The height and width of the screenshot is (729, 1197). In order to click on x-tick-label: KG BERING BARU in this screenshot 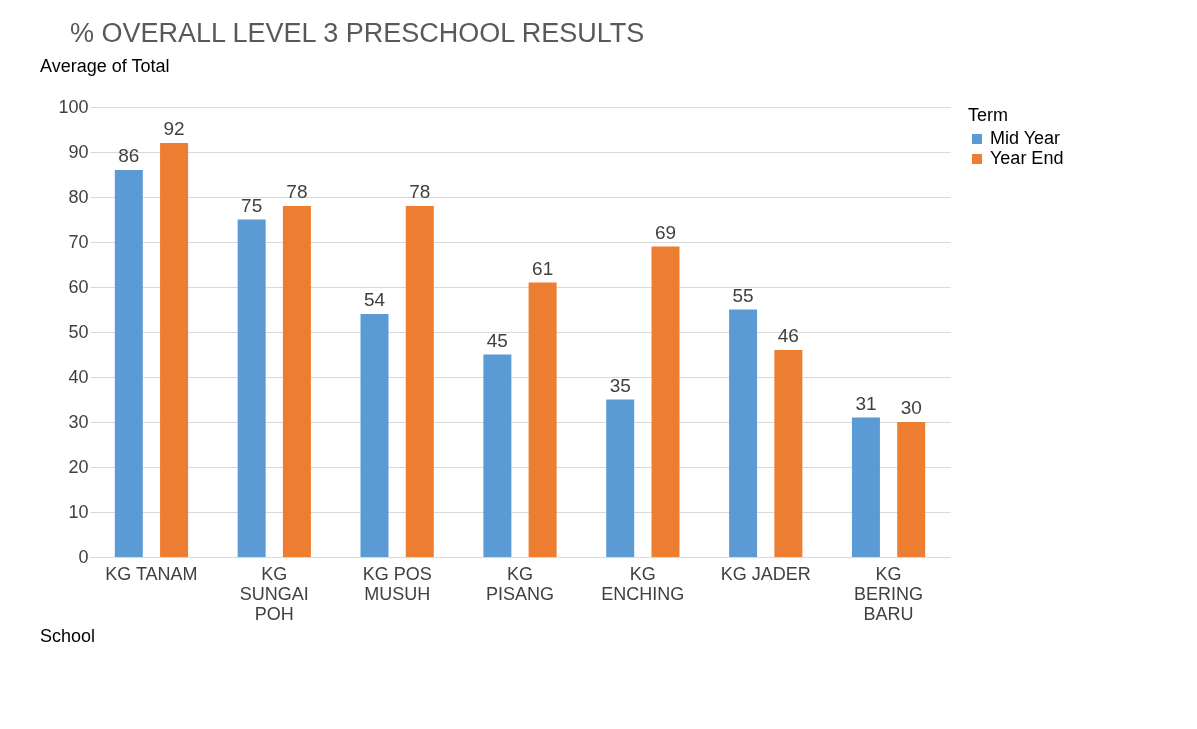, I will do `click(889, 593)`.